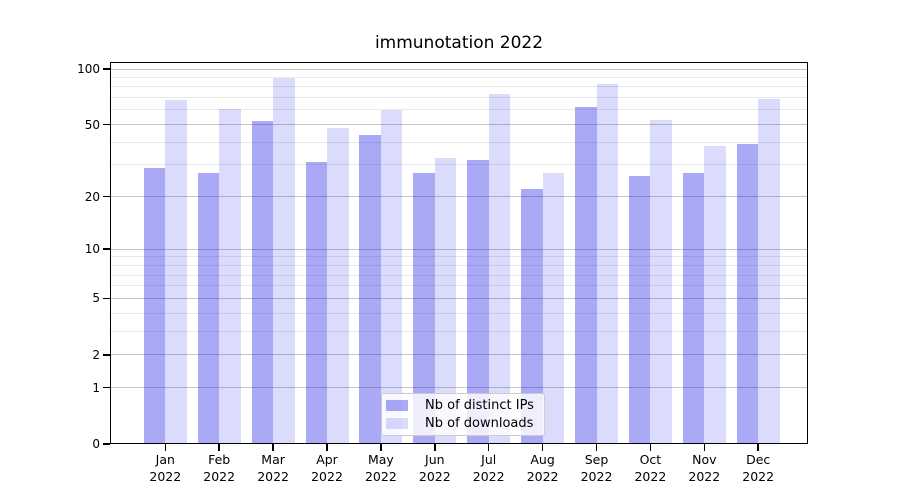 The width and height of the screenshot is (900, 500). Describe the element at coordinates (96, 354) in the screenshot. I see `y-tick-label-2: 2` at that location.